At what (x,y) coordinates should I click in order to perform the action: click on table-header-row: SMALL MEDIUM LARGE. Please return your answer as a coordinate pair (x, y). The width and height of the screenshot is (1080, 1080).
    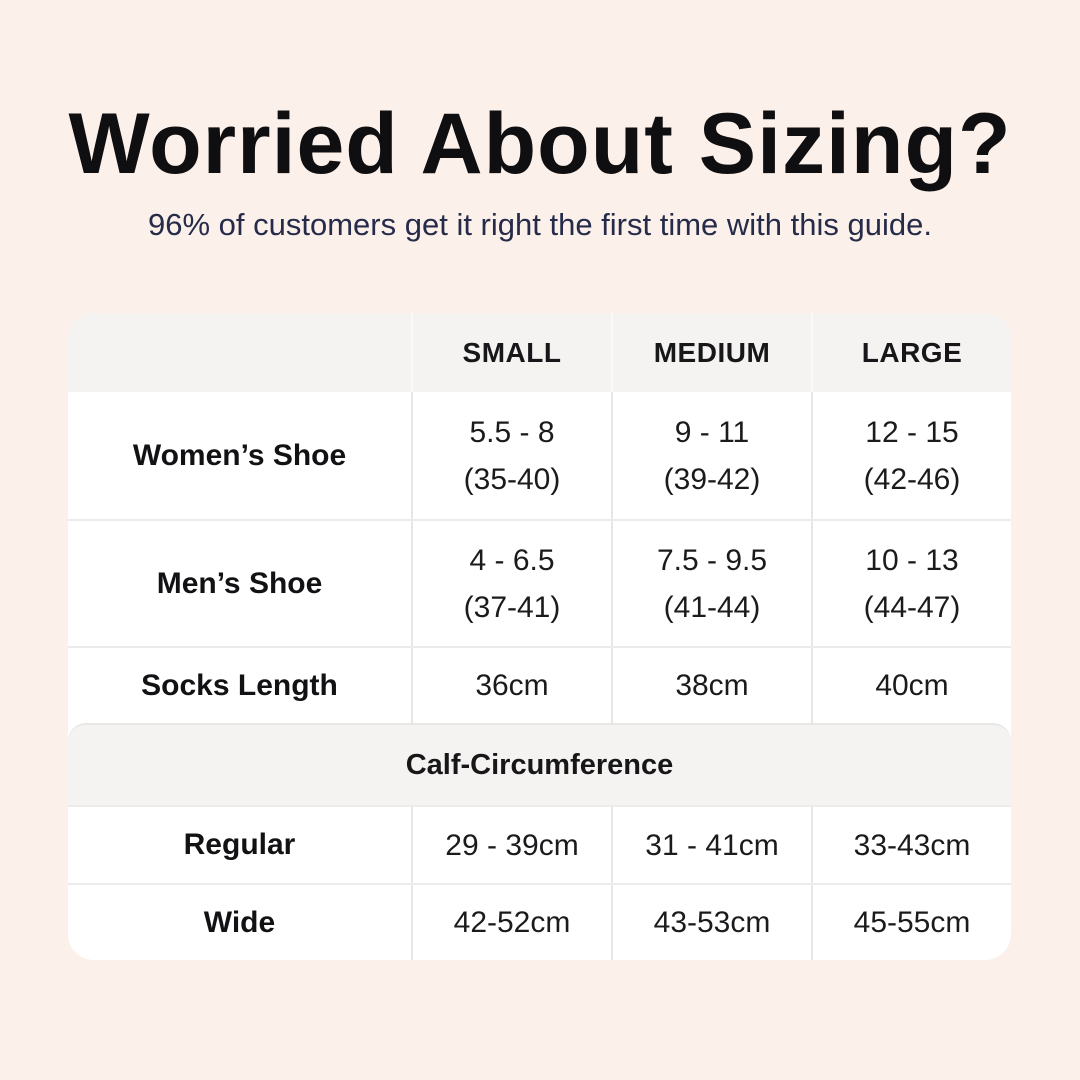
    Looking at the image, I should click on (539, 352).